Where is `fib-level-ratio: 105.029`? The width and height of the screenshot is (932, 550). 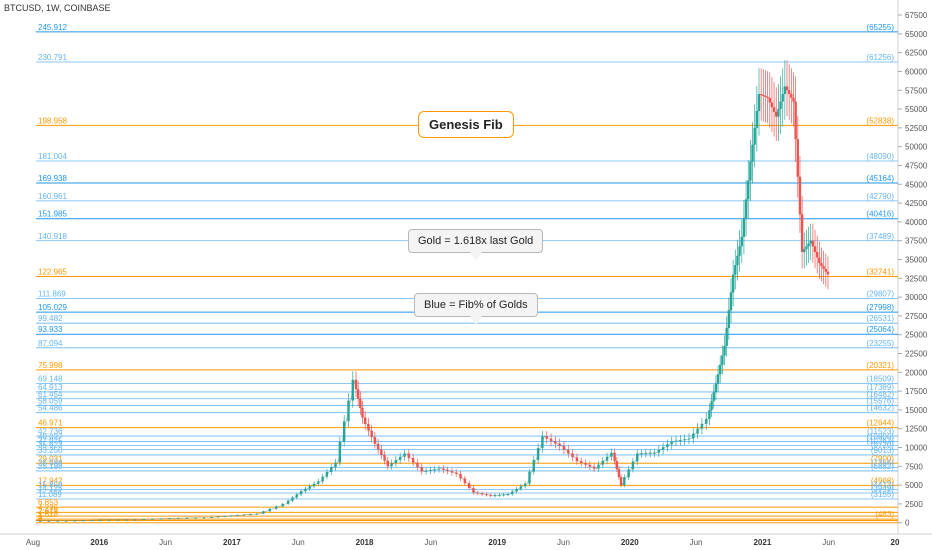 fib-level-ratio: 105.029 is located at coordinates (52, 307).